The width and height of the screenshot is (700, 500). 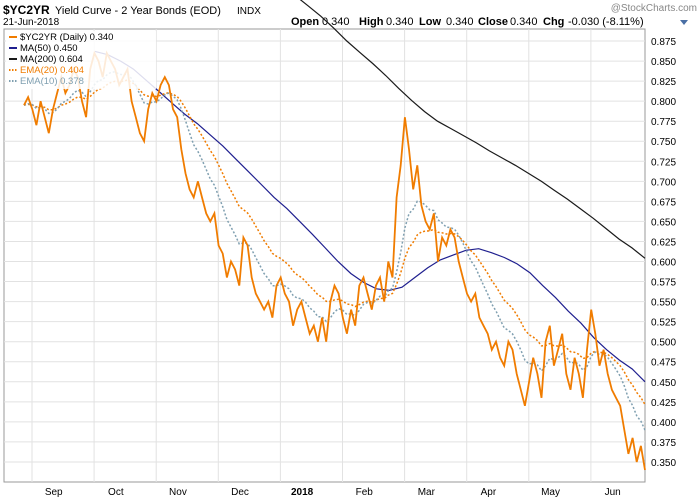 What do you see at coordinates (663, 222) in the screenshot?
I see `y-tick-label: 0.650` at bounding box center [663, 222].